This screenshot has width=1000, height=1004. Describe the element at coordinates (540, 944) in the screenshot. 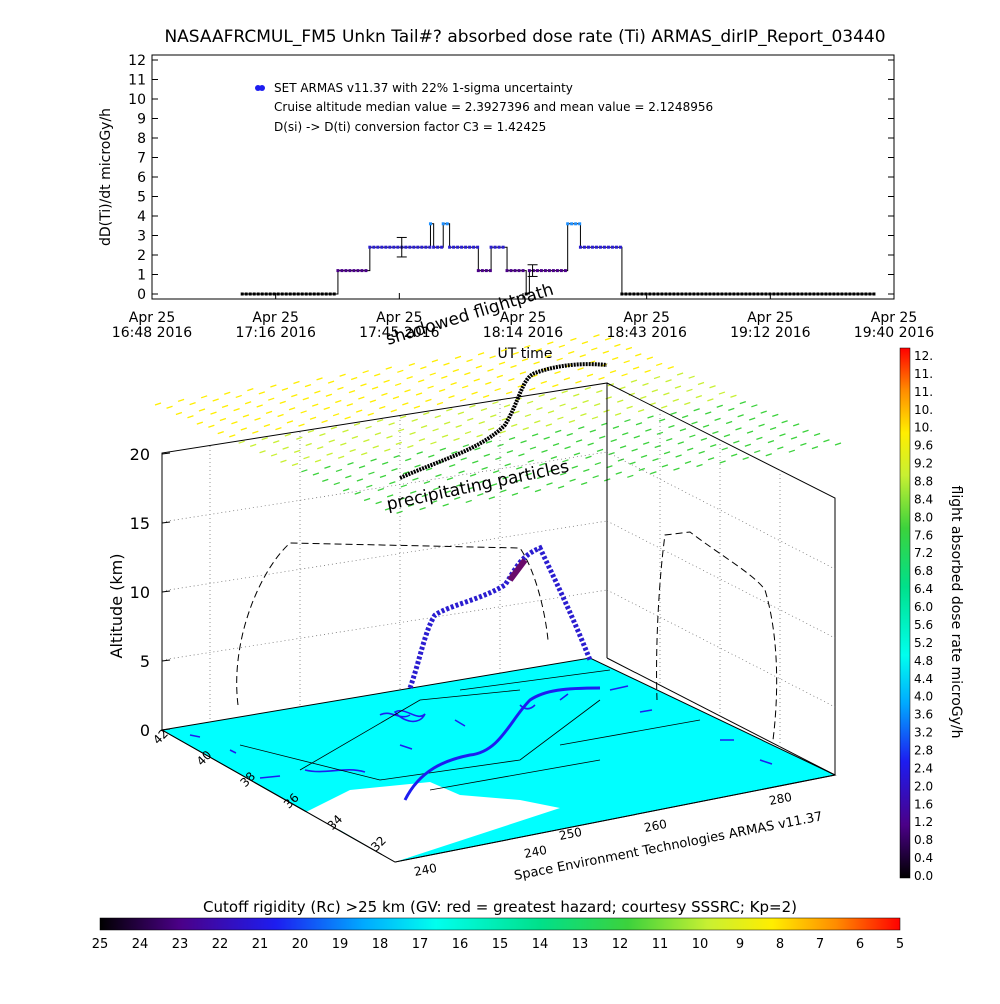

I see `cutoff-rigidity-tick-label: 14` at that location.